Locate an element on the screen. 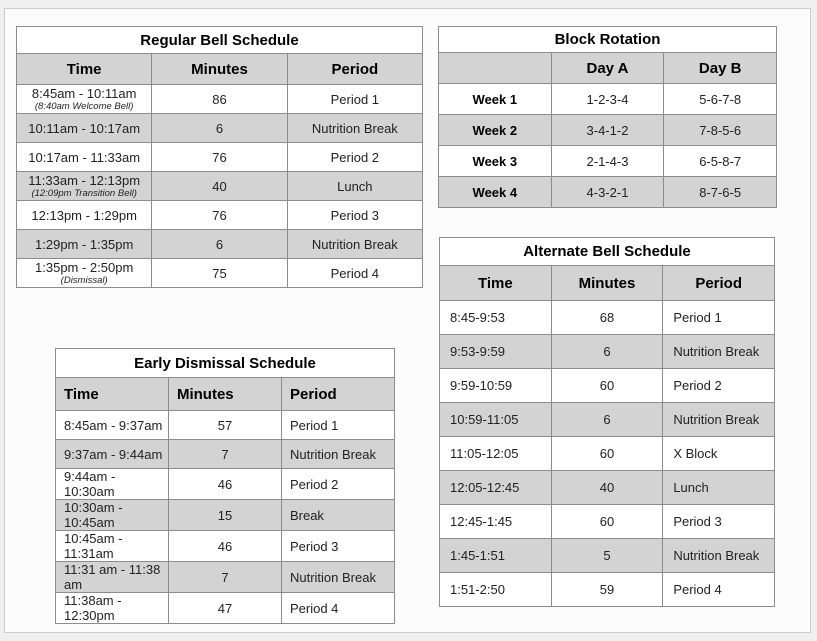 The width and height of the screenshot is (817, 641). table-row: 8:45am - 9:37am 57 Period 1 is located at coordinates (225, 425).